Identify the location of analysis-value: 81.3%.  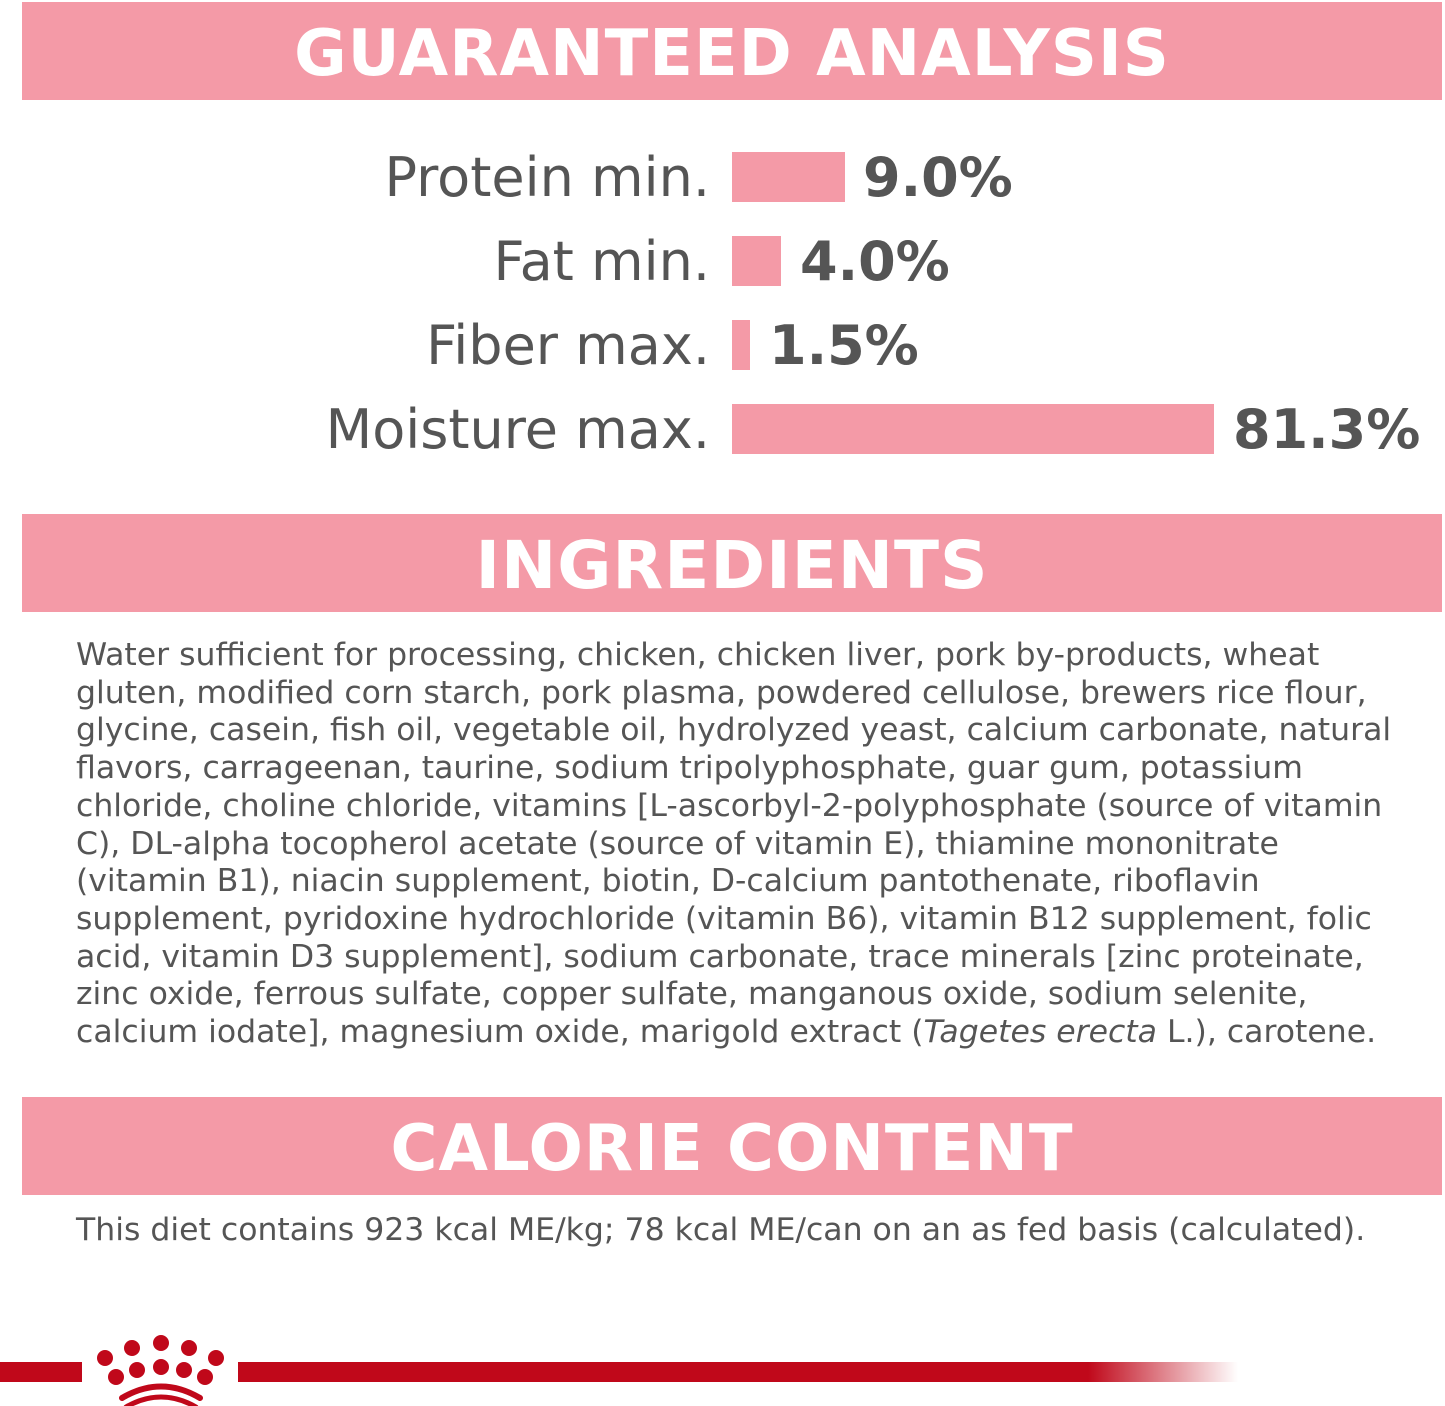
(1327, 429).